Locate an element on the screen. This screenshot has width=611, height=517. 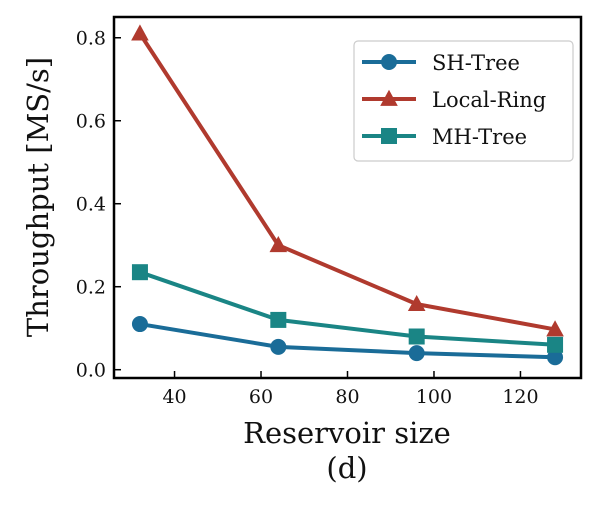
legend-box is located at coordinates (463, 101).